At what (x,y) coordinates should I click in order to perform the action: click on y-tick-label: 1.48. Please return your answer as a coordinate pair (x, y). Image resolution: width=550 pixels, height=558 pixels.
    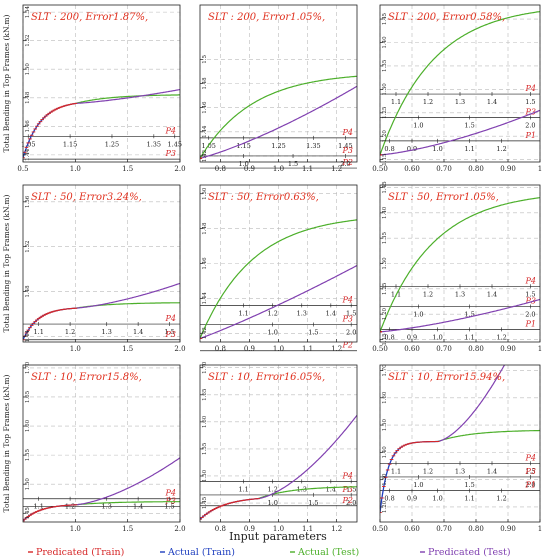
    Looking at the image, I should click on (28, 97).